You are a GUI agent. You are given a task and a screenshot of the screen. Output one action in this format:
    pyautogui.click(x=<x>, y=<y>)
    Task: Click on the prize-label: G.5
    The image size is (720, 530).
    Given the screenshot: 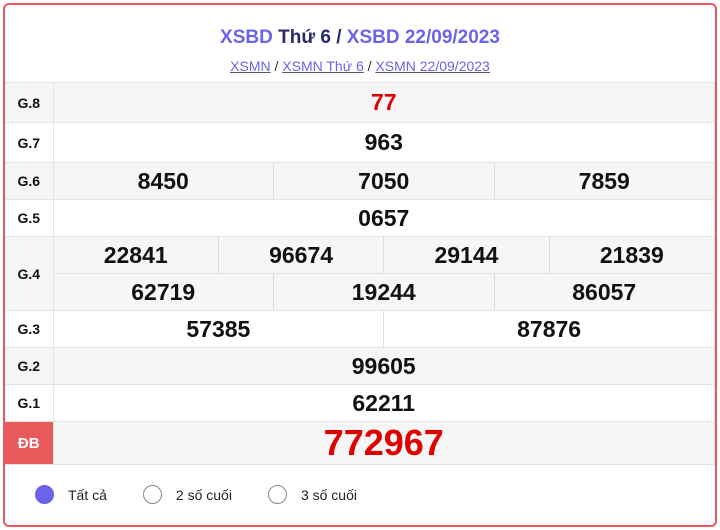 What is the action you would take?
    pyautogui.click(x=29, y=218)
    